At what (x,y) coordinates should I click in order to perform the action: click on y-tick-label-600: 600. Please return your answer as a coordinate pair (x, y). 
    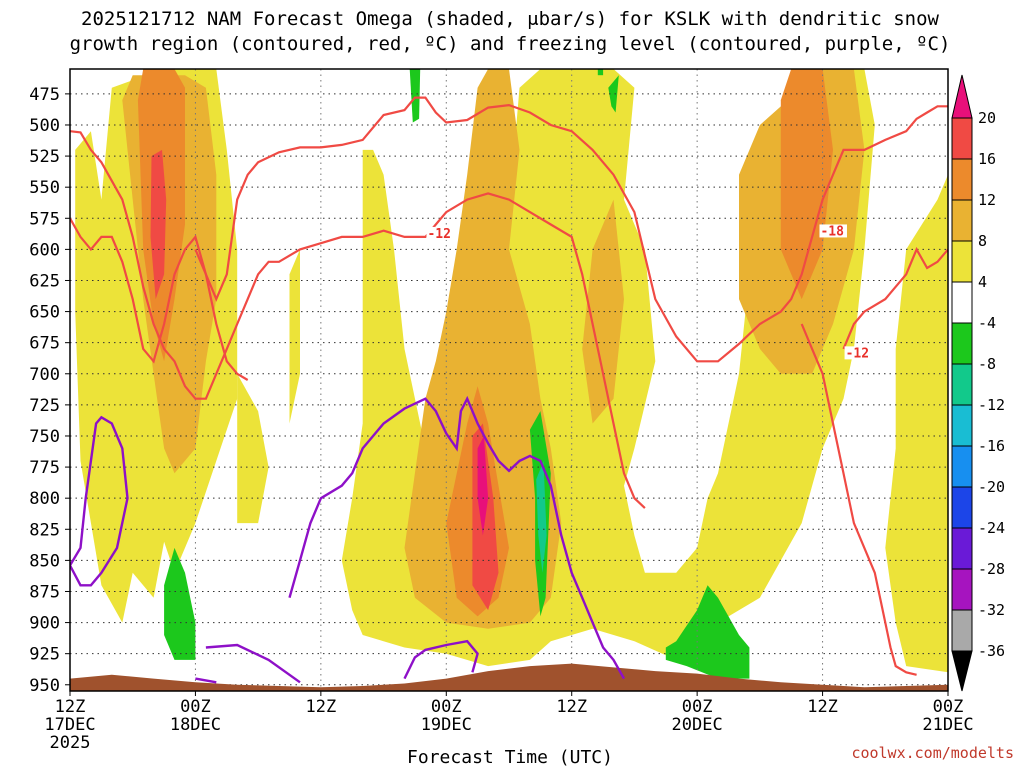
    Looking at the image, I should click on (44, 250).